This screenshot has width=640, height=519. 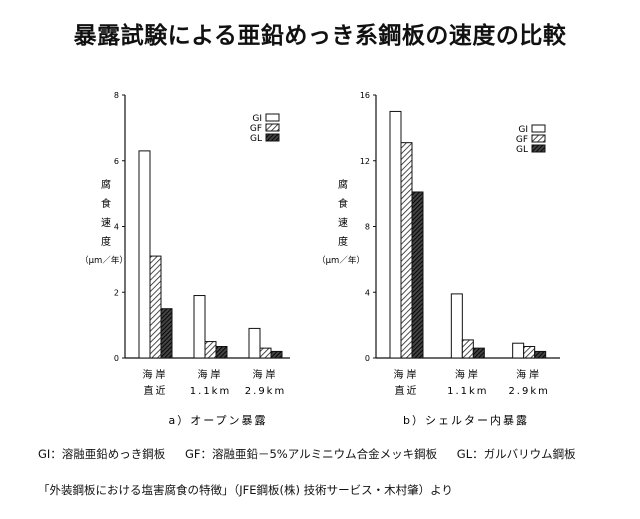 I want to click on y-tick-label: 6, so click(x=116, y=161).